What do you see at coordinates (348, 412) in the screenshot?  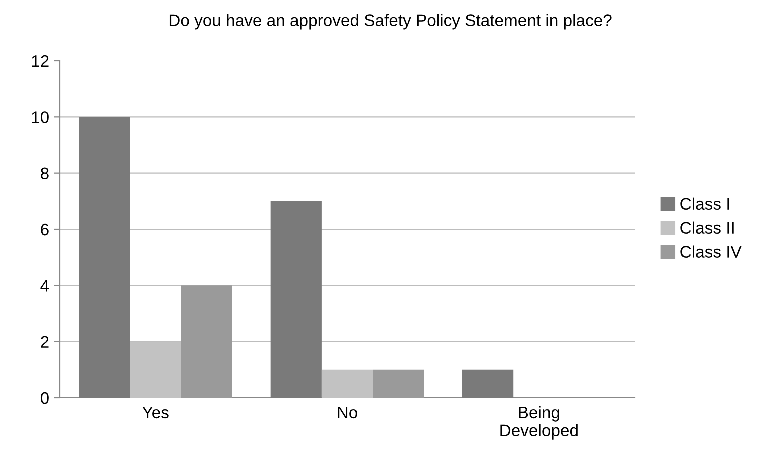 I see `x-tick-label: No` at bounding box center [348, 412].